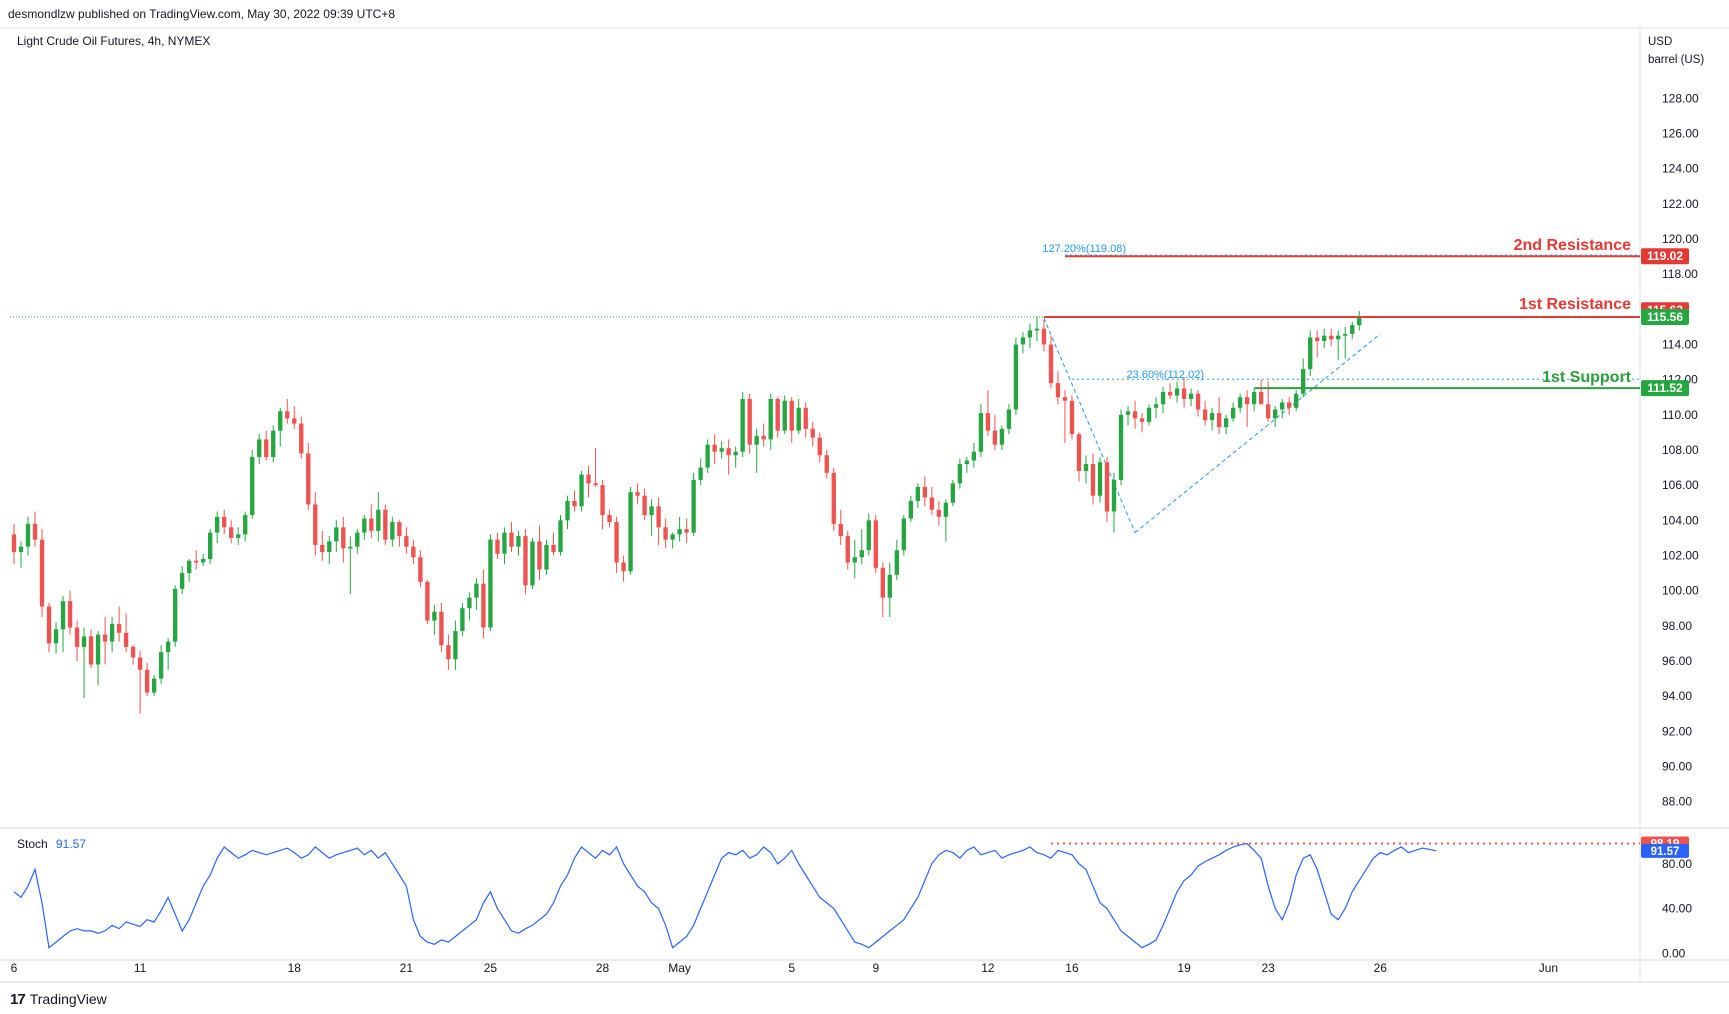 The width and height of the screenshot is (1729, 1014). I want to click on time-tick-label: 26, so click(1381, 968).